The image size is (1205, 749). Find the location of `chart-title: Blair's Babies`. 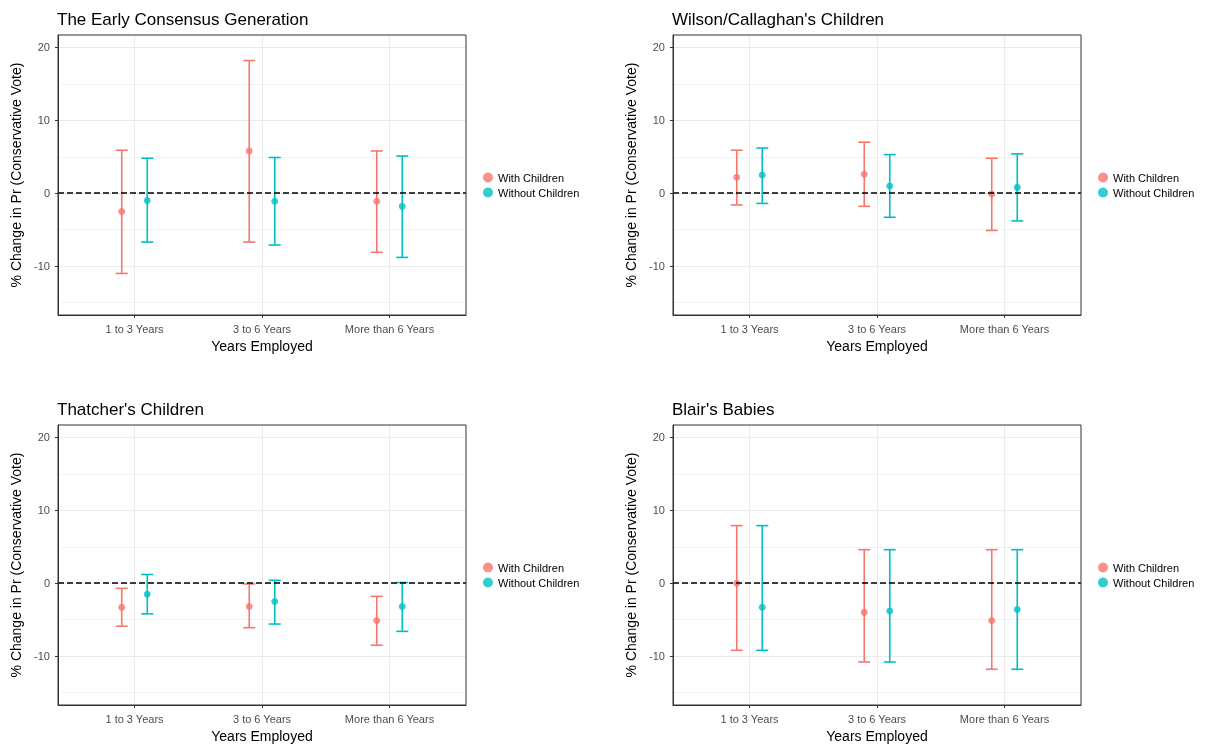

chart-title: Blair's Babies is located at coordinates (723, 409).